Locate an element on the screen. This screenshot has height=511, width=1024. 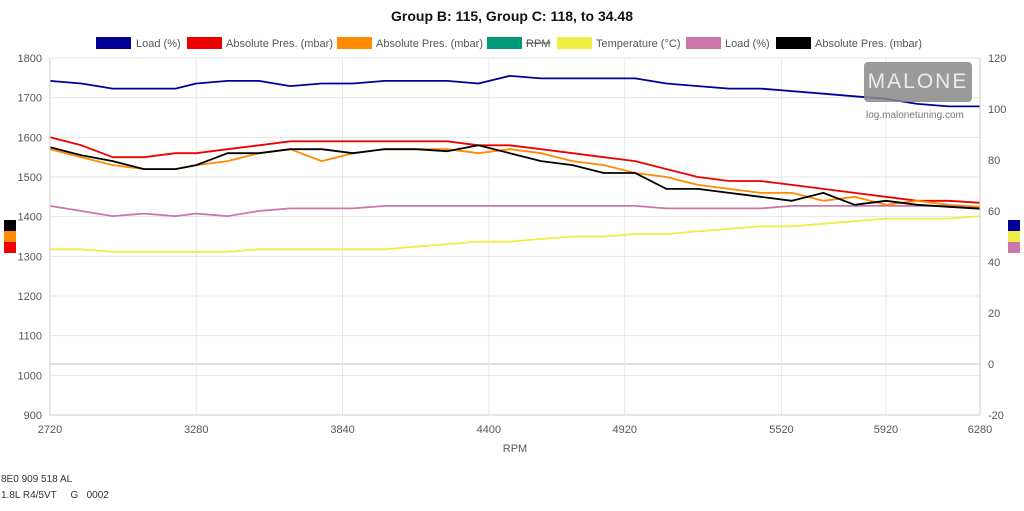
left-marker-red is located at coordinates (10, 247).